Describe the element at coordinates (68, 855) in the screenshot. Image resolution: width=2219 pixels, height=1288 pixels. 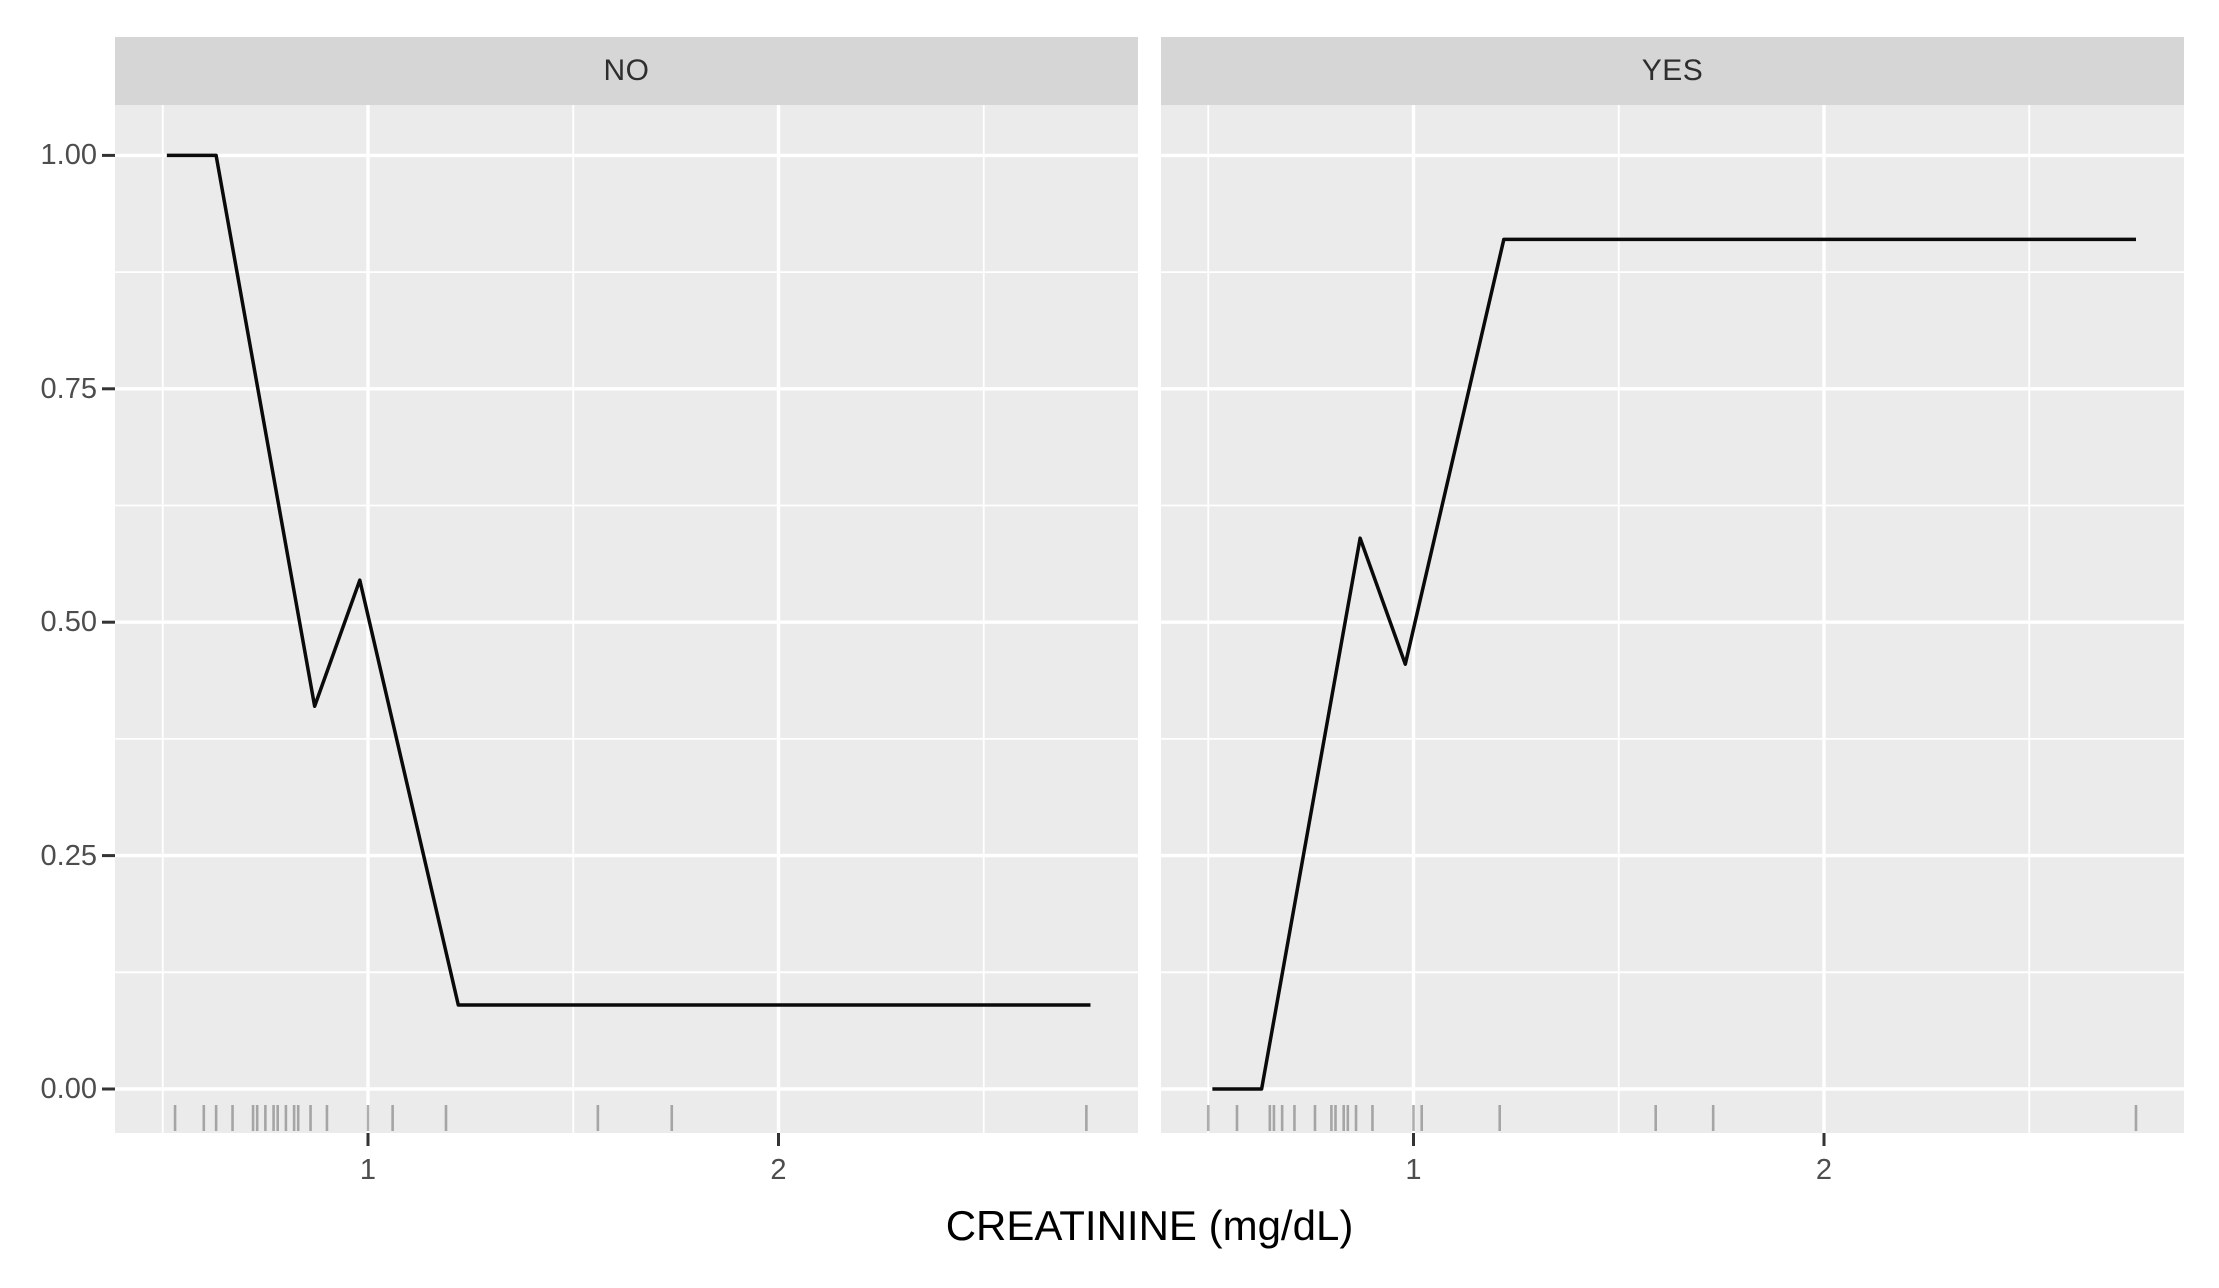
I see `y-tick-label: 0.25` at that location.